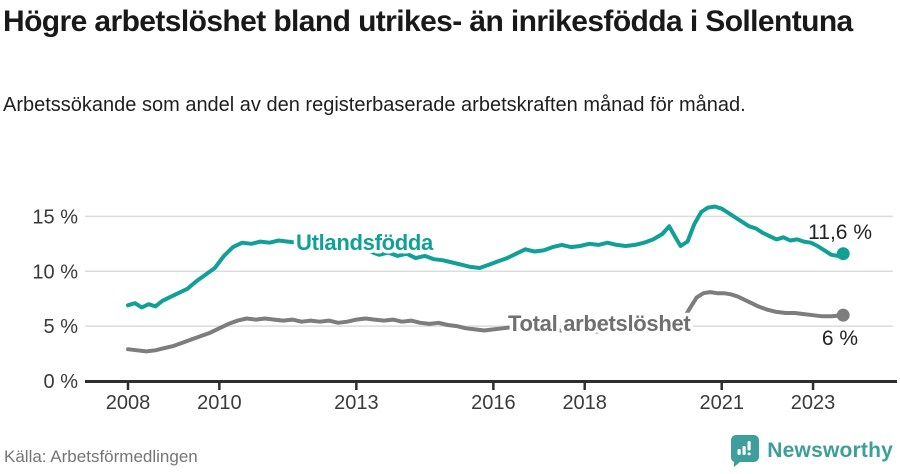 Image resolution: width=900 pixels, height=474 pixels. Describe the element at coordinates (813, 403) in the screenshot. I see `x-tick-label: 2023` at that location.